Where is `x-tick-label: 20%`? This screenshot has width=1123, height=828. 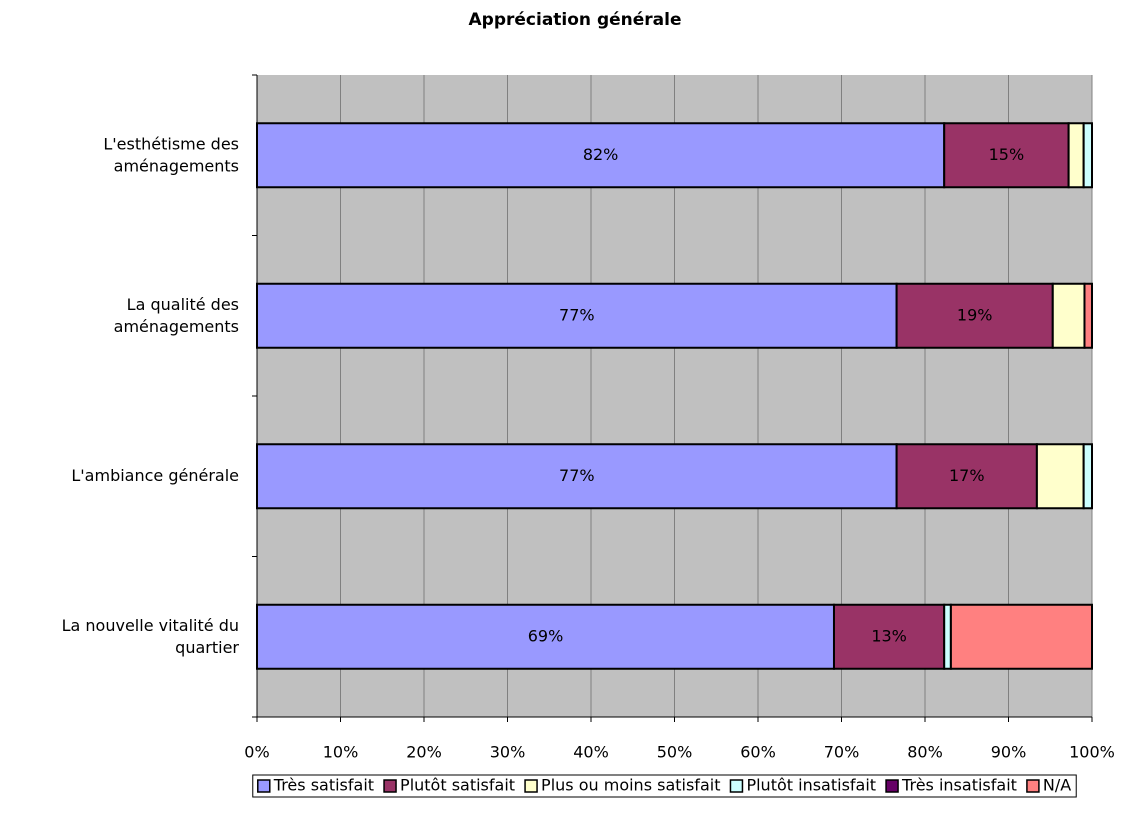 x-tick-label: 20% is located at coordinates (424, 752).